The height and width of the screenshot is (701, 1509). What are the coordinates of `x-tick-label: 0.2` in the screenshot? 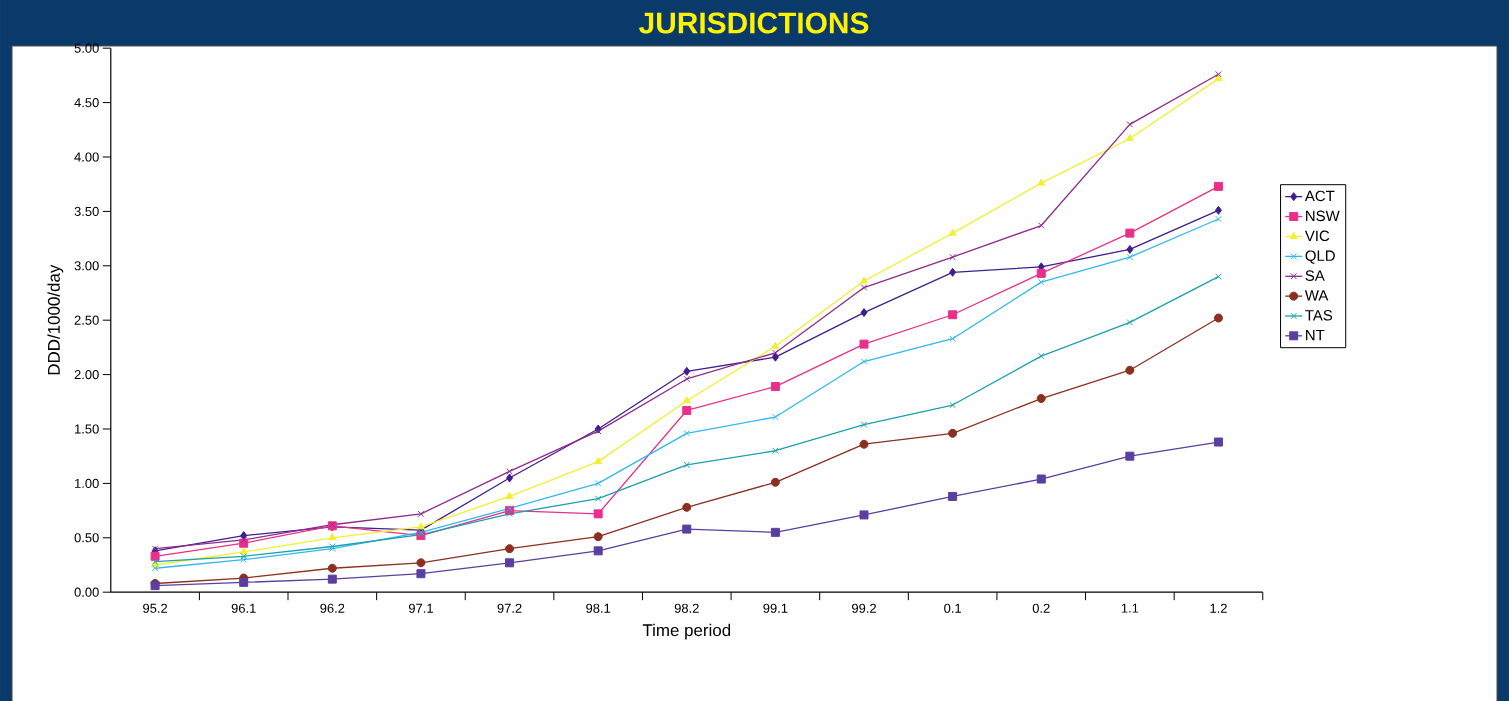 It's located at (1041, 608).